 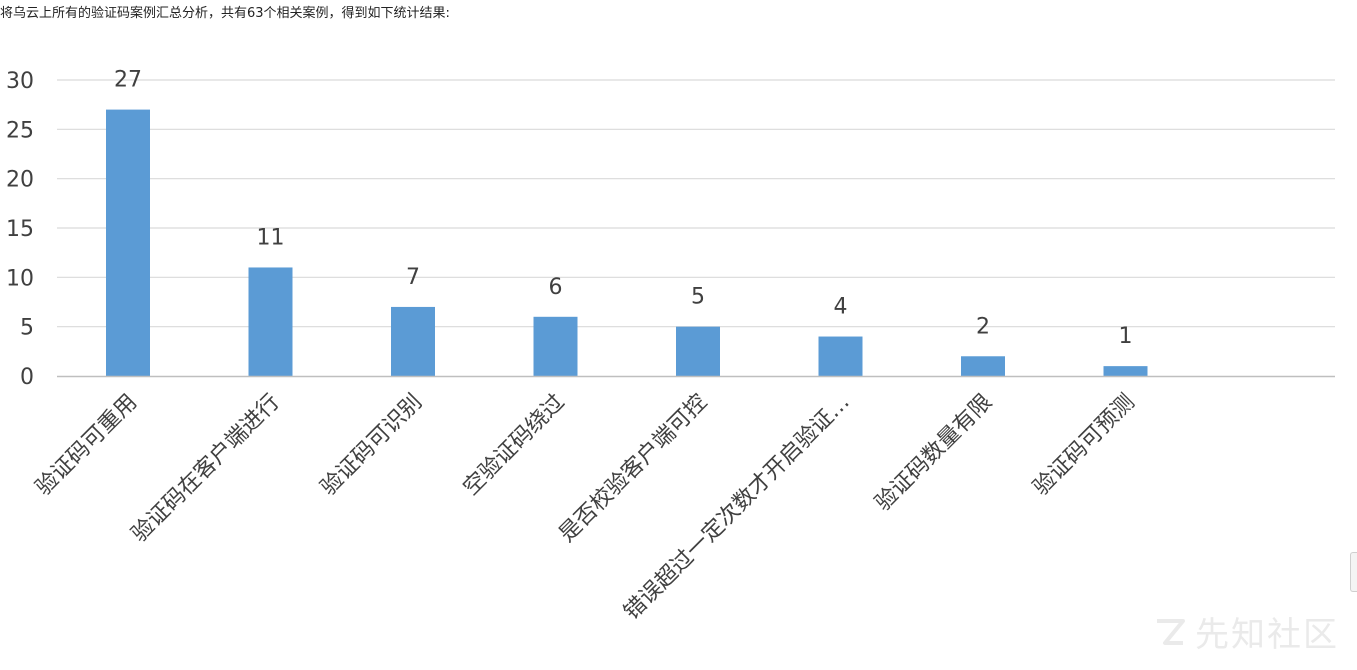 What do you see at coordinates (841, 307) in the screenshot?
I see `data-label: 4` at bounding box center [841, 307].